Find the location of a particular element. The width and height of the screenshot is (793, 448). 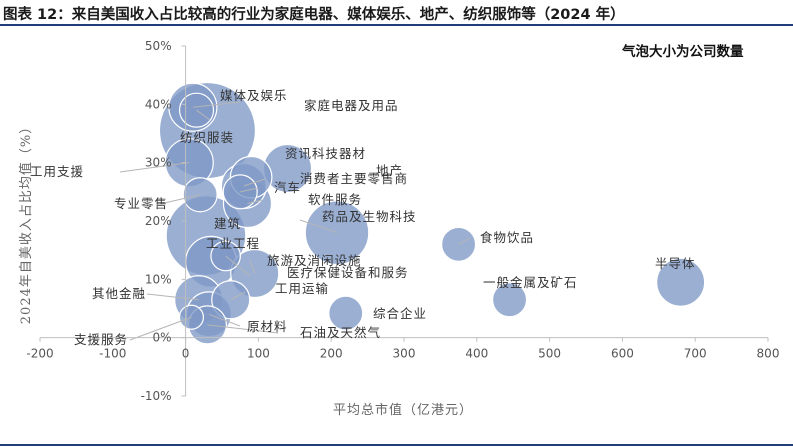

point-label: 食物饮品 is located at coordinates (507, 237).